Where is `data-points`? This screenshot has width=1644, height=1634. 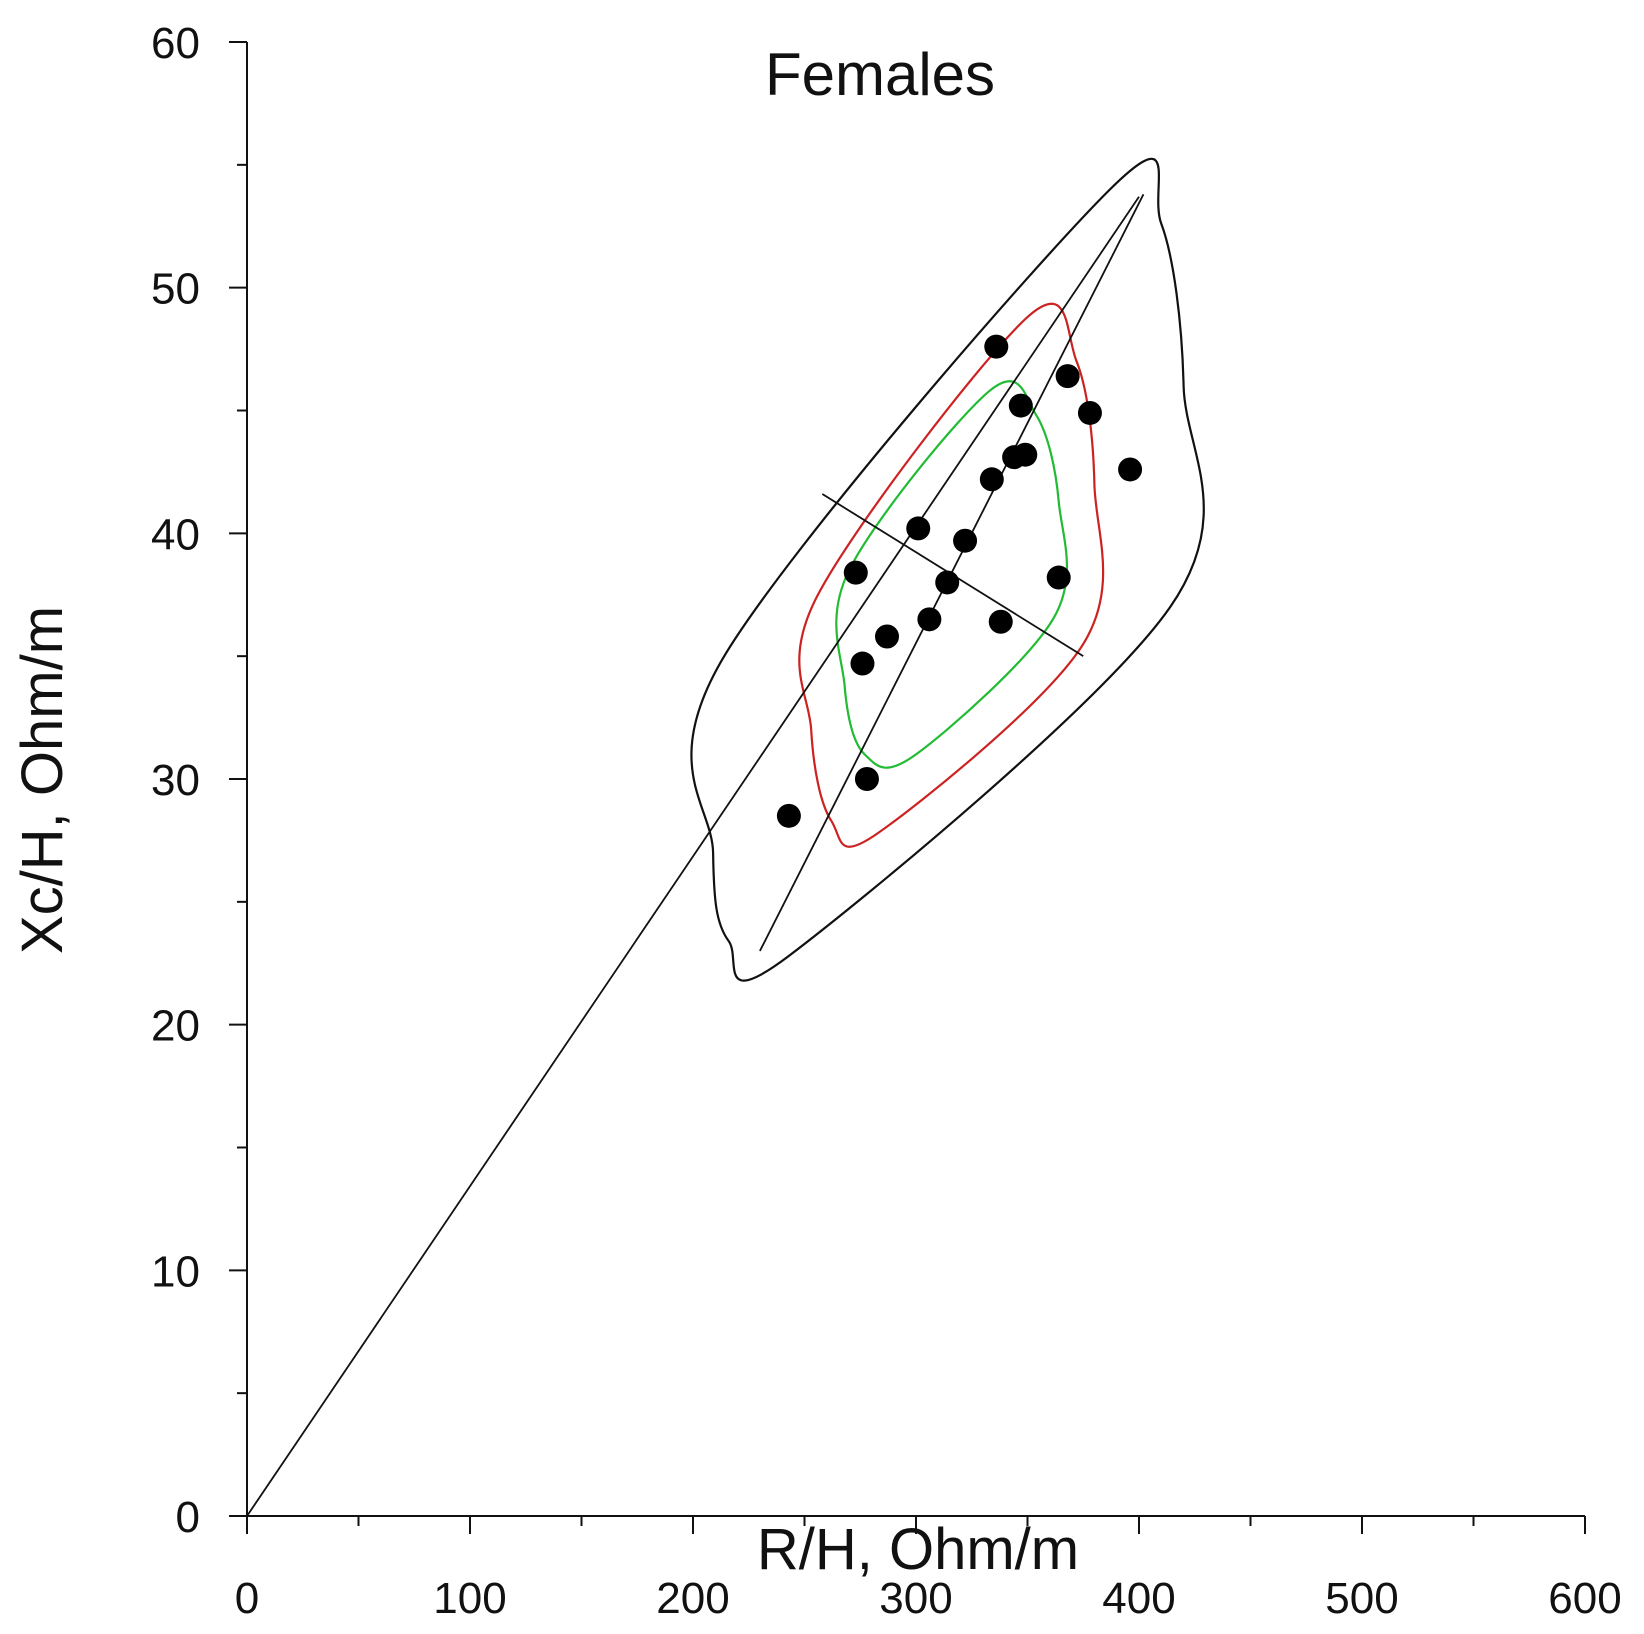
data-points is located at coordinates (959, 581).